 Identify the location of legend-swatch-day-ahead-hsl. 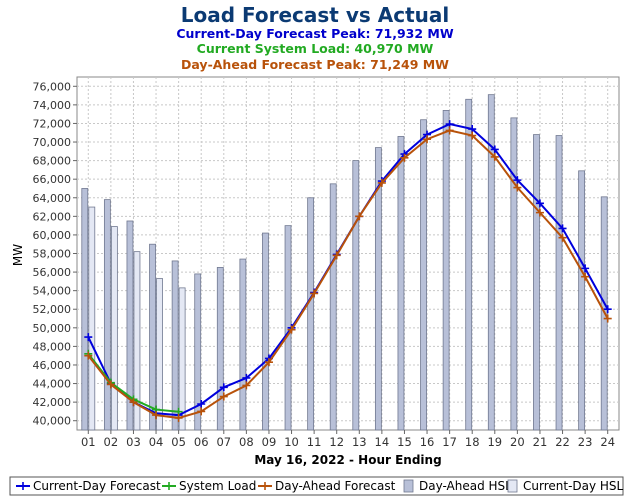
(408, 486).